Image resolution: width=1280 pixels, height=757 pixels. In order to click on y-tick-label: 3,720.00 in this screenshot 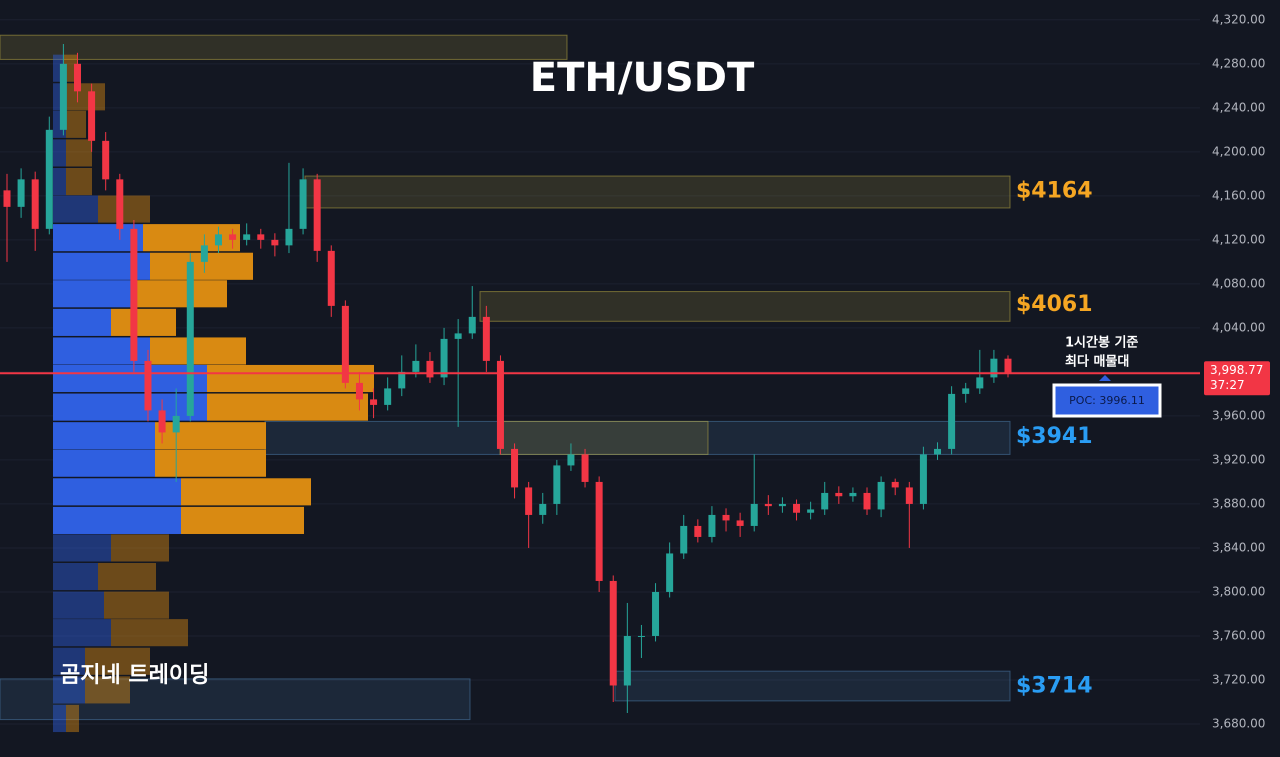, I will do `click(1238, 679)`.